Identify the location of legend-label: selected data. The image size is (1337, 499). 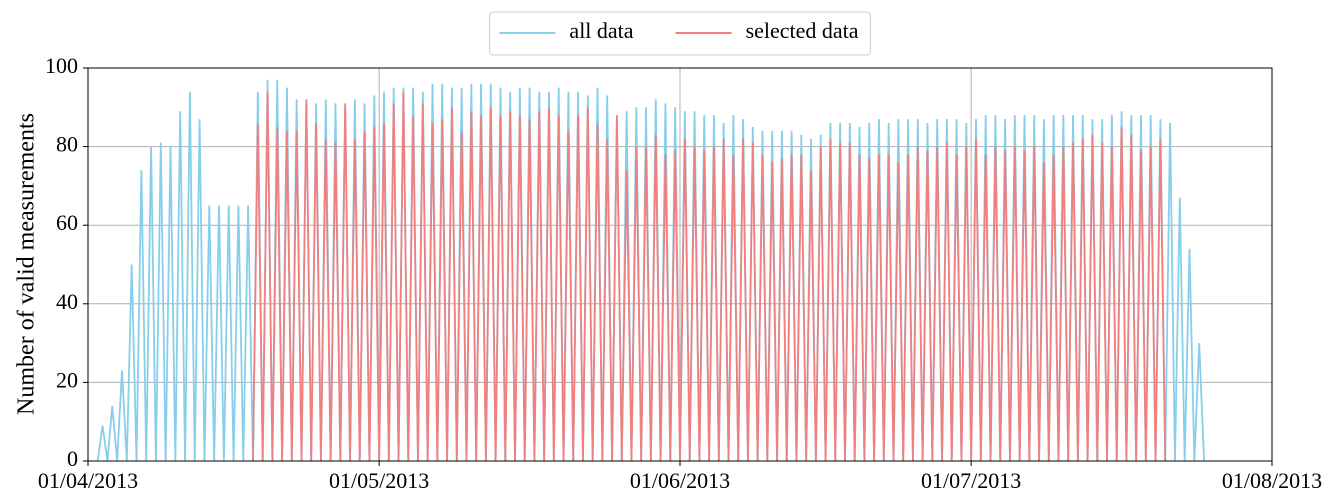
(802, 30).